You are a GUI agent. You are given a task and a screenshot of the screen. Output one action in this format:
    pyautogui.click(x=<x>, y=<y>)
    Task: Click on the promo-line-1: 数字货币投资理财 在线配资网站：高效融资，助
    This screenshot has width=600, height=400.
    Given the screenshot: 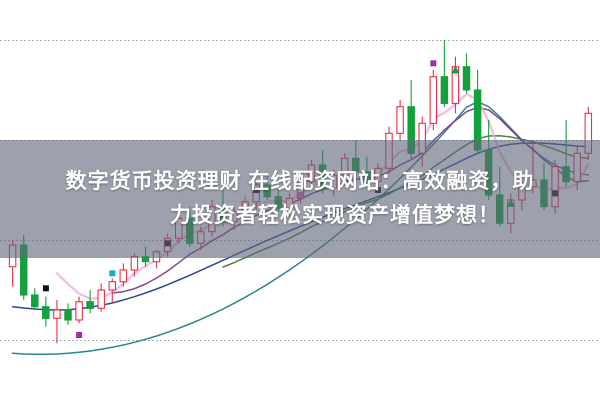 What is the action you would take?
    pyautogui.click(x=300, y=181)
    